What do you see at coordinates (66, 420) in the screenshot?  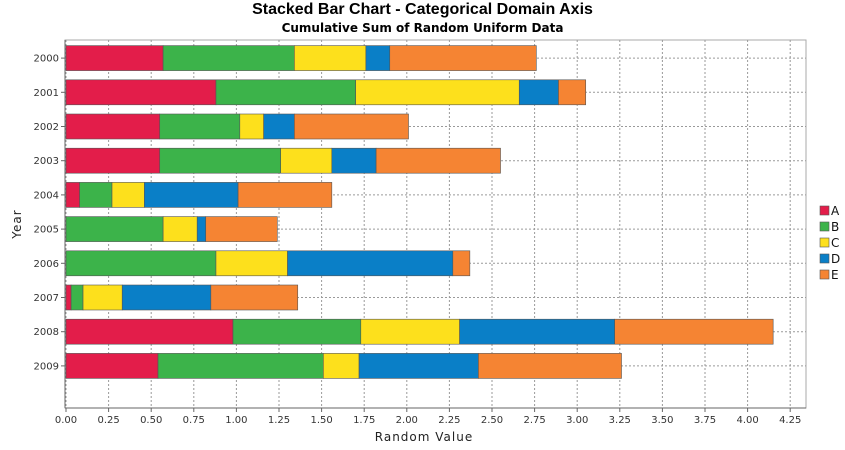 I see `x-tick-label: 0.00` at bounding box center [66, 420].